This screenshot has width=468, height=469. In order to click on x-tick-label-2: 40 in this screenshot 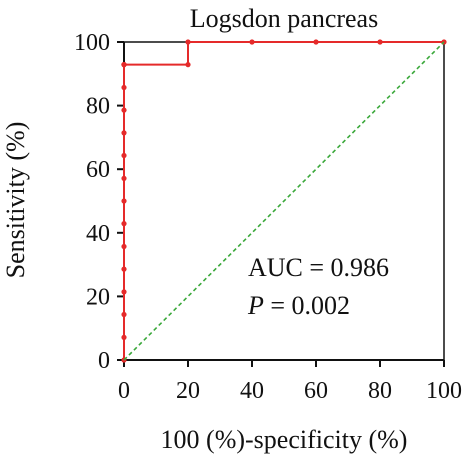, I will do `click(252, 391)`.